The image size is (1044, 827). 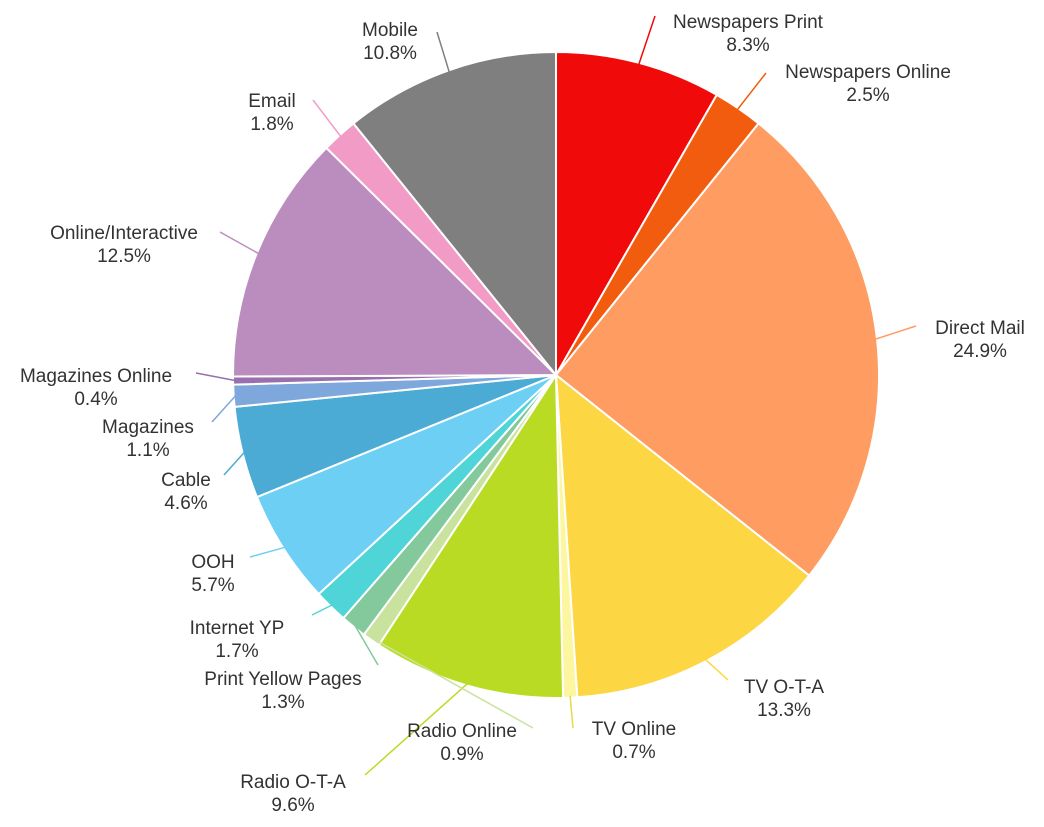 I want to click on leader-line-magazines, so click(x=224, y=409).